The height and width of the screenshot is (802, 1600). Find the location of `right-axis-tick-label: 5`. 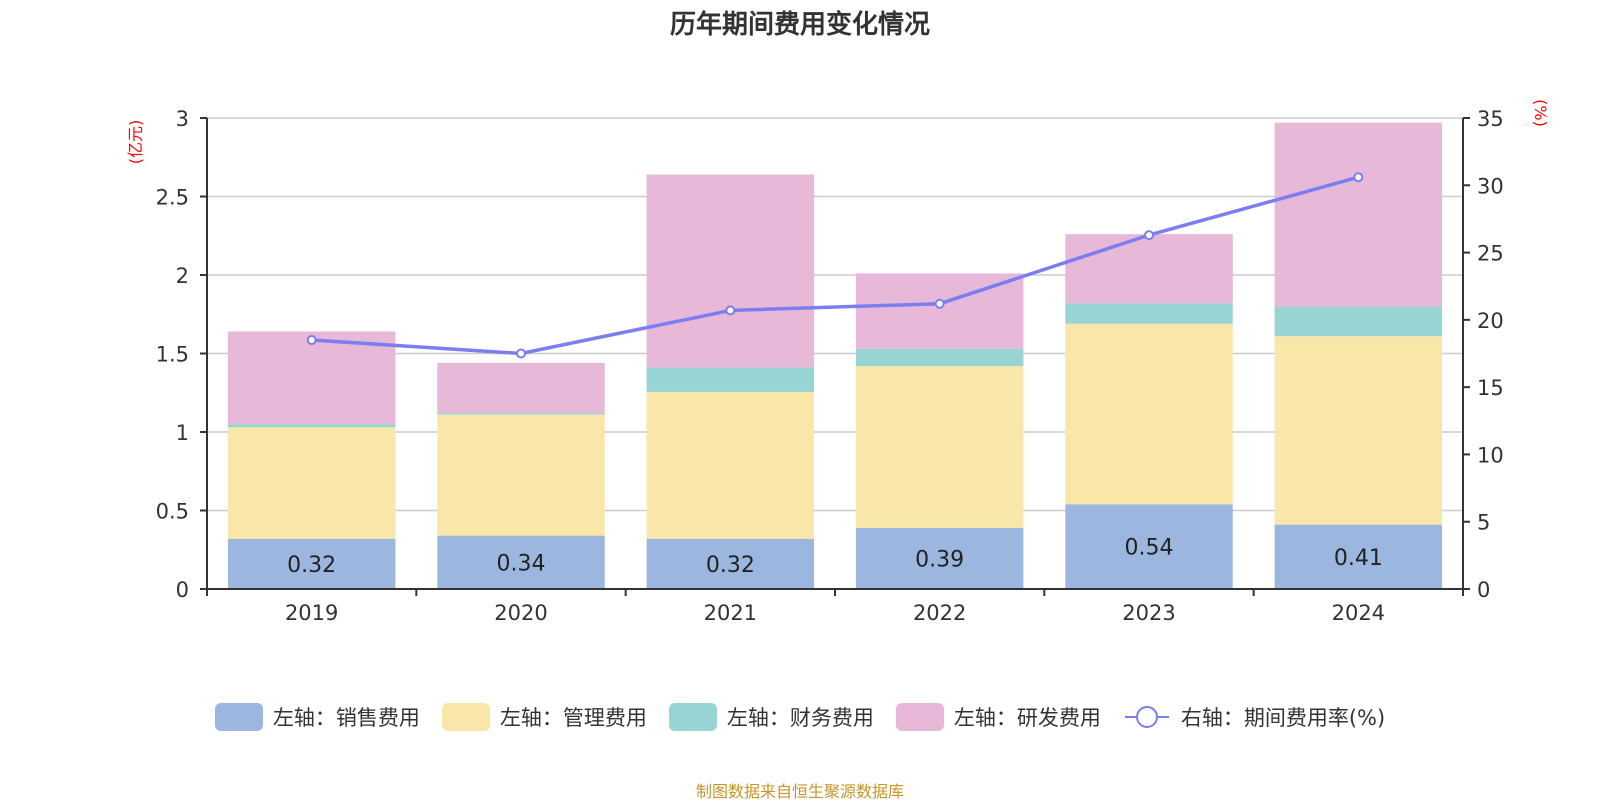

right-axis-tick-label: 5 is located at coordinates (1483, 523).